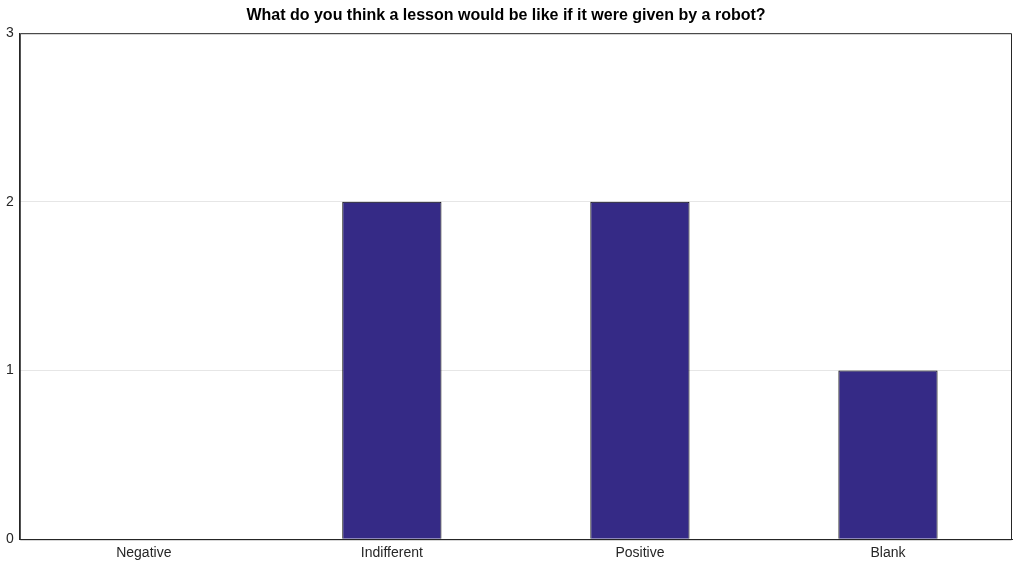  Describe the element at coordinates (9, 369) in the screenshot. I see `y-tick-label: 1` at that location.